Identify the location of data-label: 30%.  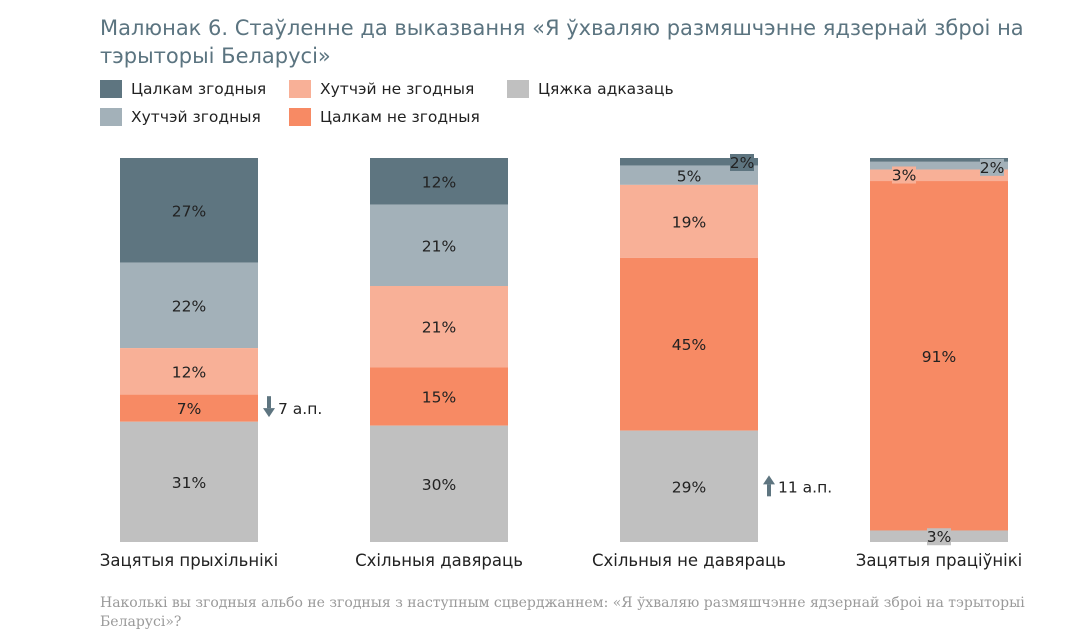
(439, 485).